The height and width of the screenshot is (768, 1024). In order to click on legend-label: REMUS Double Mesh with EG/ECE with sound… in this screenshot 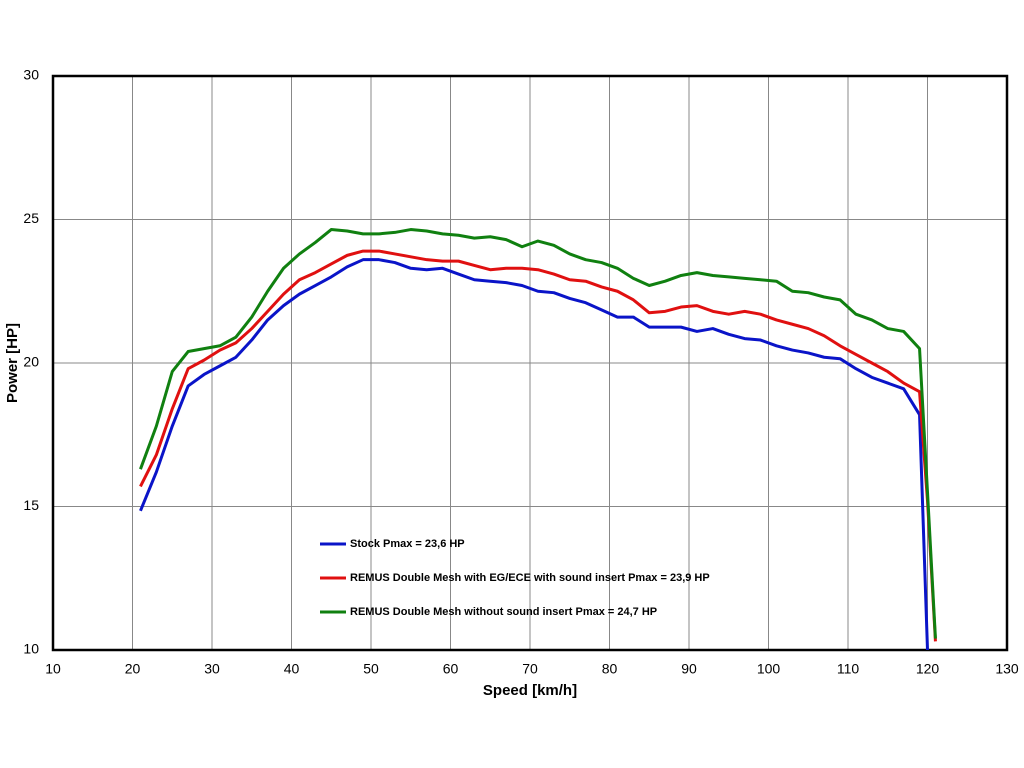, I will do `click(530, 578)`.